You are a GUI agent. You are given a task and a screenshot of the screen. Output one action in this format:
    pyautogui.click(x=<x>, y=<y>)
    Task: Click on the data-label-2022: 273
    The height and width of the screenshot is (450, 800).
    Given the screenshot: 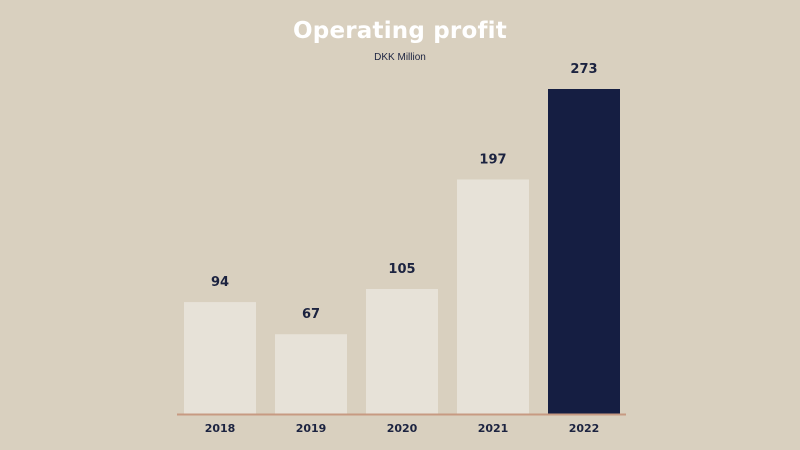 What is the action you would take?
    pyautogui.click(x=583, y=69)
    